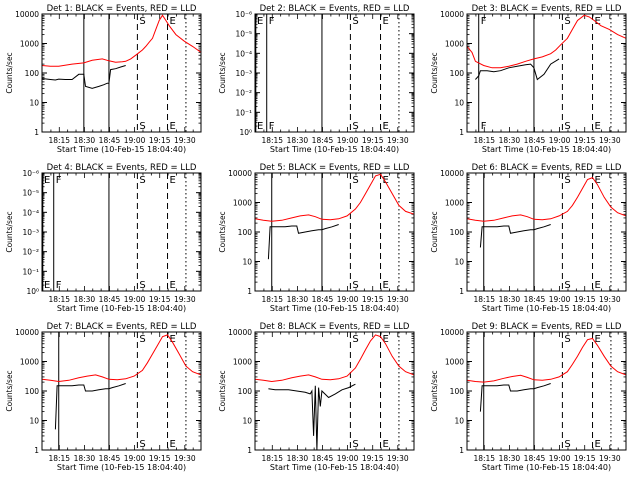 The height and width of the screenshot is (480, 640). Describe the element at coordinates (32, 73) in the screenshot. I see `y-tick-label: 100` at that location.